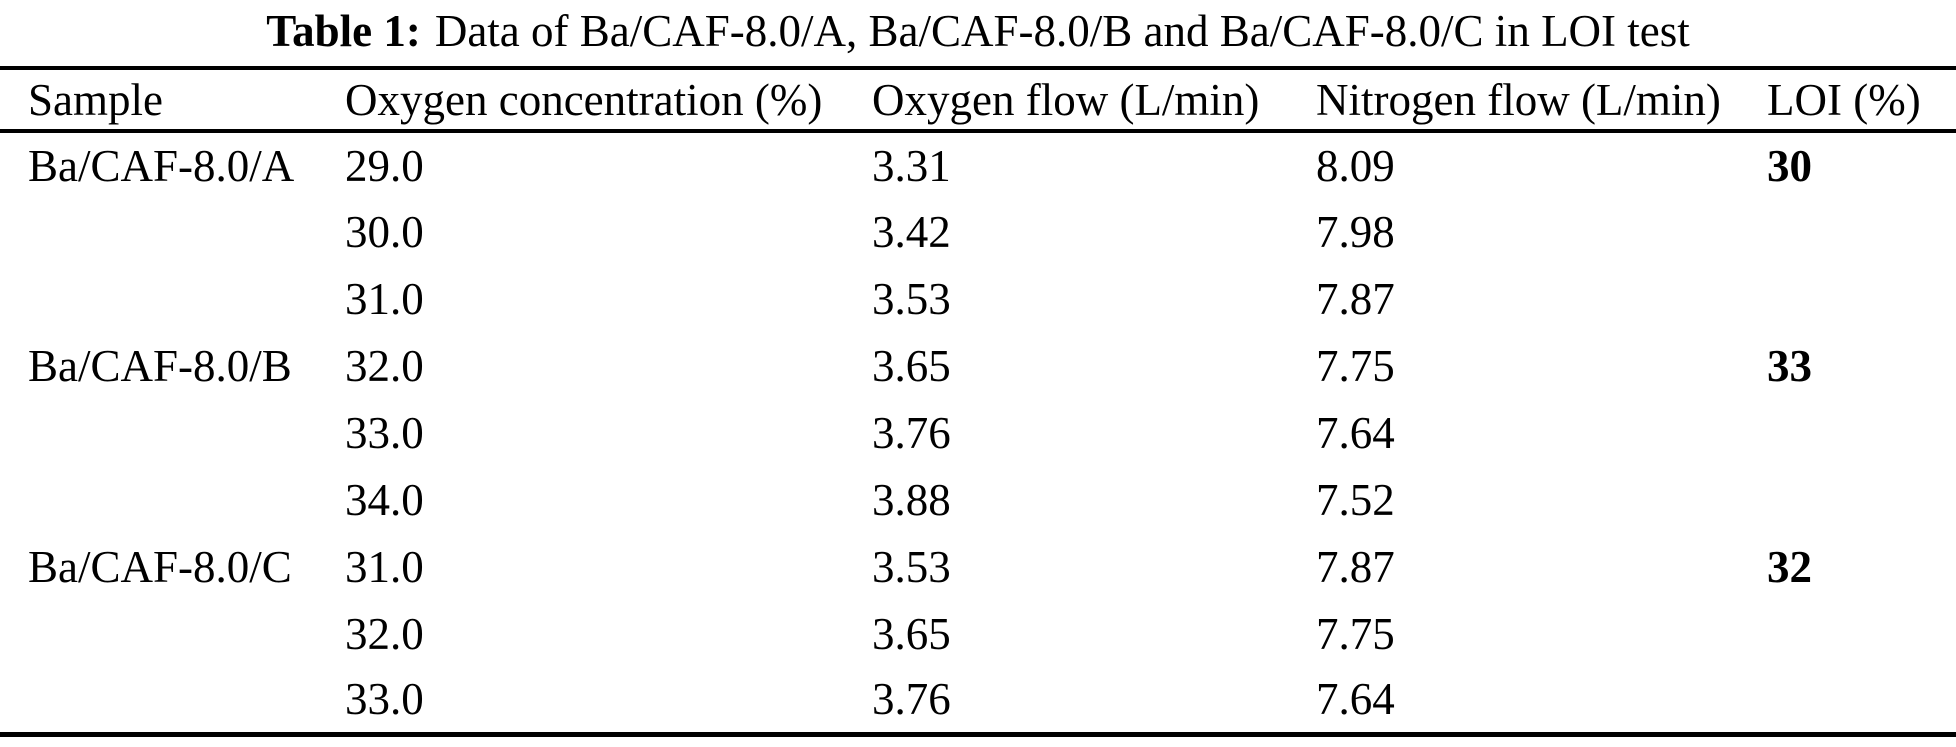  I want to click on cell-sample: Ba/CAF-8.0/B, so click(160, 365).